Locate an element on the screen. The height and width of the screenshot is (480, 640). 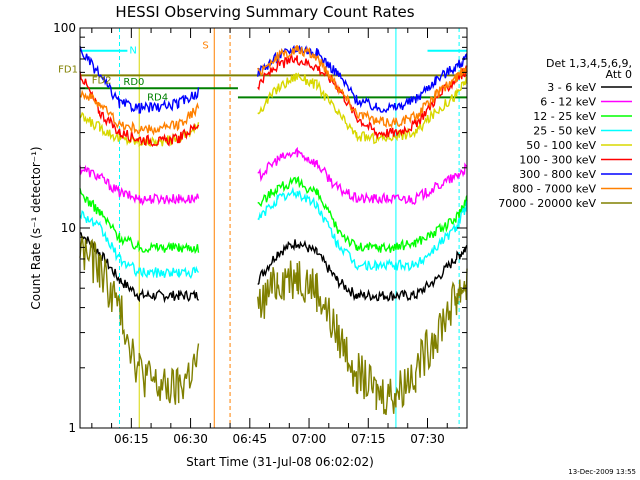
x-tick-label: 06:30 is located at coordinates (190, 439).